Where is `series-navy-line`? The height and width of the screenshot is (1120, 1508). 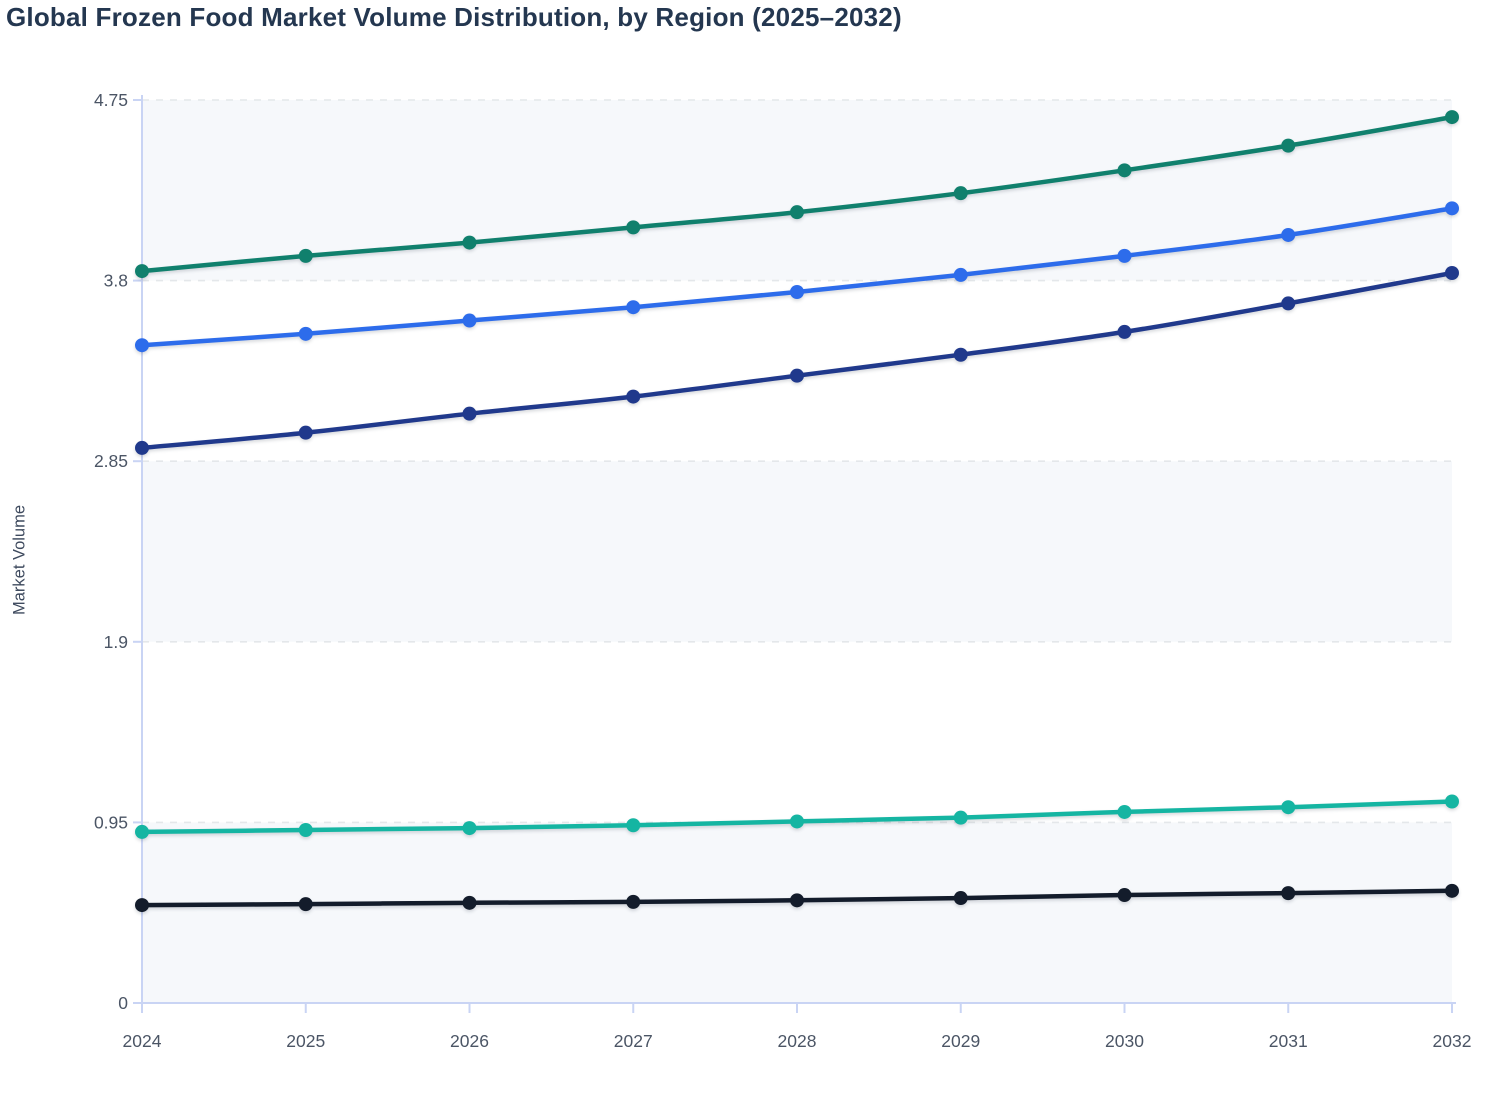 series-navy-line is located at coordinates (797, 360).